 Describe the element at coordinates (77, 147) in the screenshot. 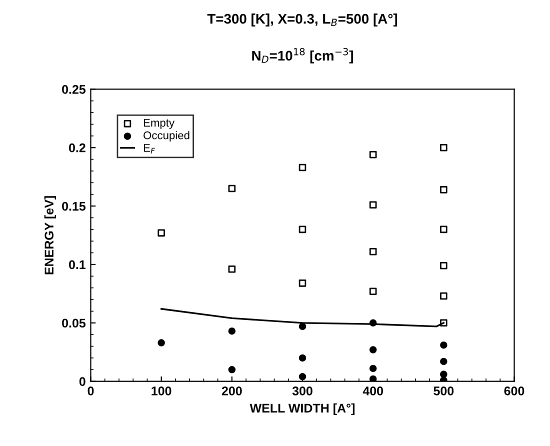

I see `y-tick-label: 0.2` at that location.